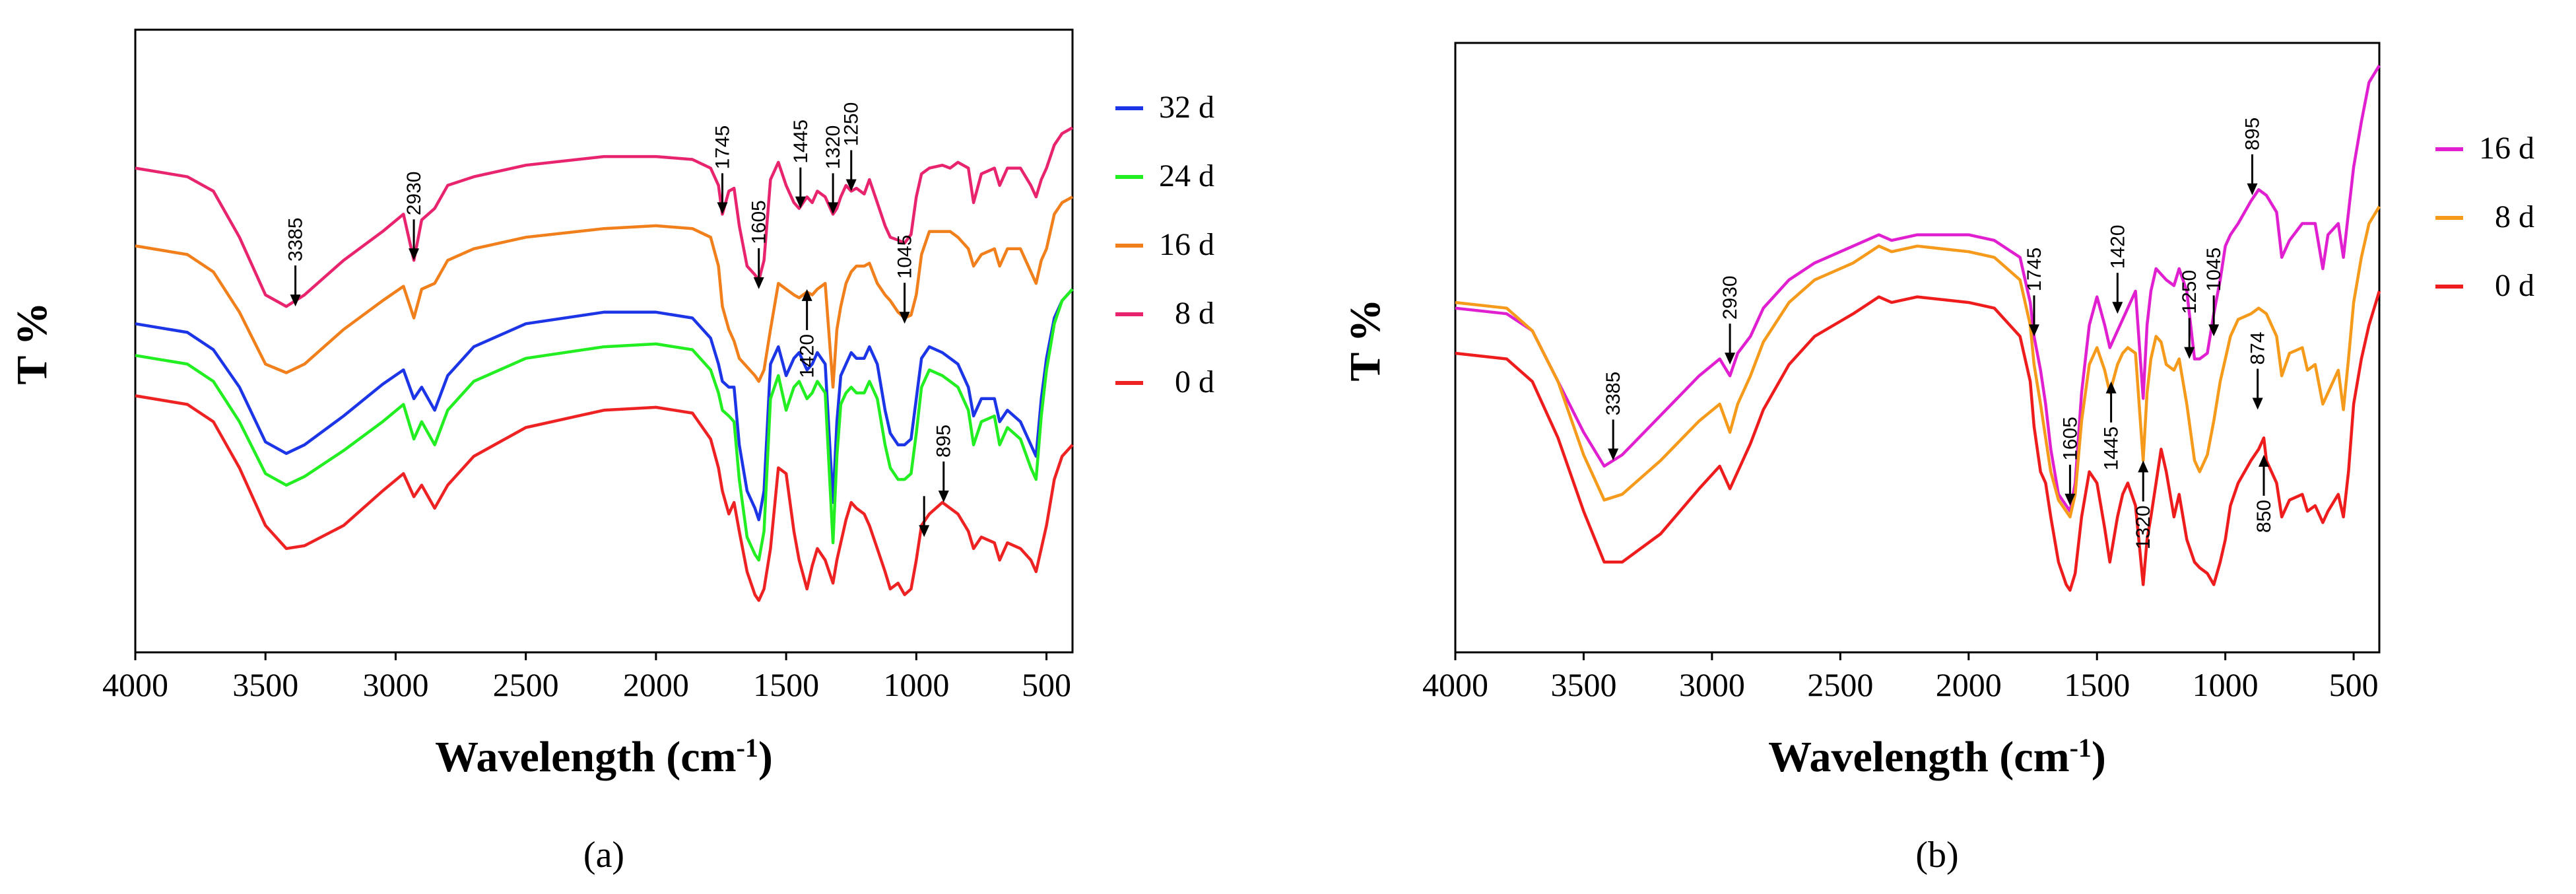 This screenshot has height=894, width=2576. What do you see at coordinates (1186, 107) in the screenshot?
I see `legend-label: 32 d` at bounding box center [1186, 107].